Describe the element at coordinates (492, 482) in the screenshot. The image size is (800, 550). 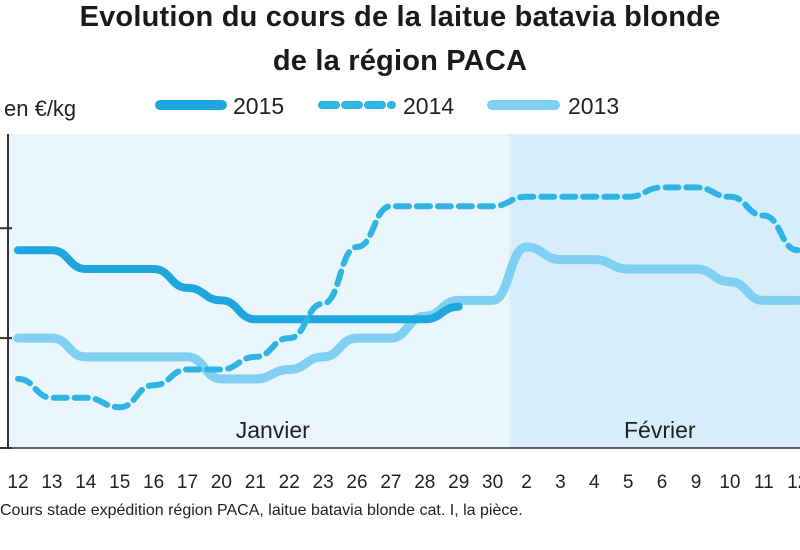
I see `x-tick-label: 30` at that location.